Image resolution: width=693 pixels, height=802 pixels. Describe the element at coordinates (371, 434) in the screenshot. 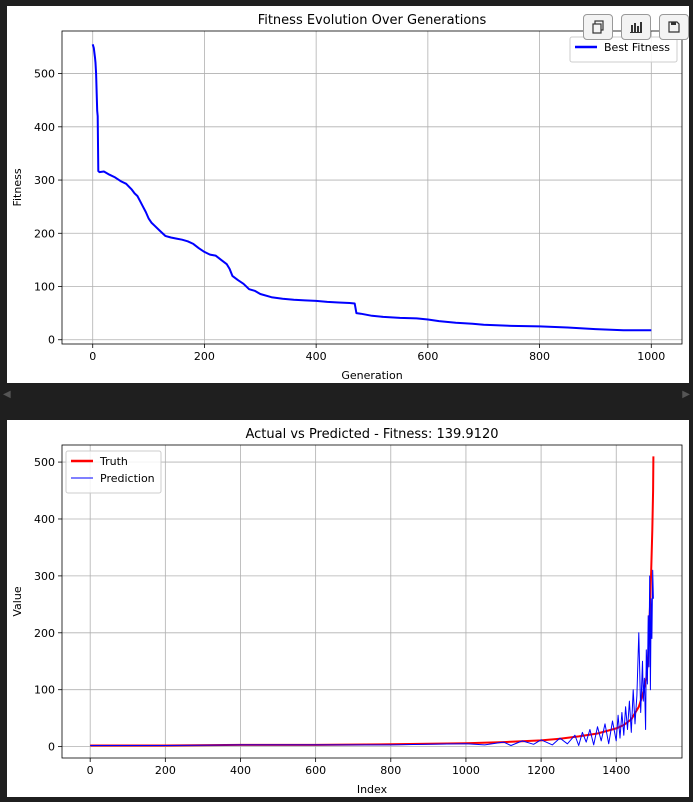

I see `chart-title: Actual vs Predicted - Fitness: 139.9120` at that location.